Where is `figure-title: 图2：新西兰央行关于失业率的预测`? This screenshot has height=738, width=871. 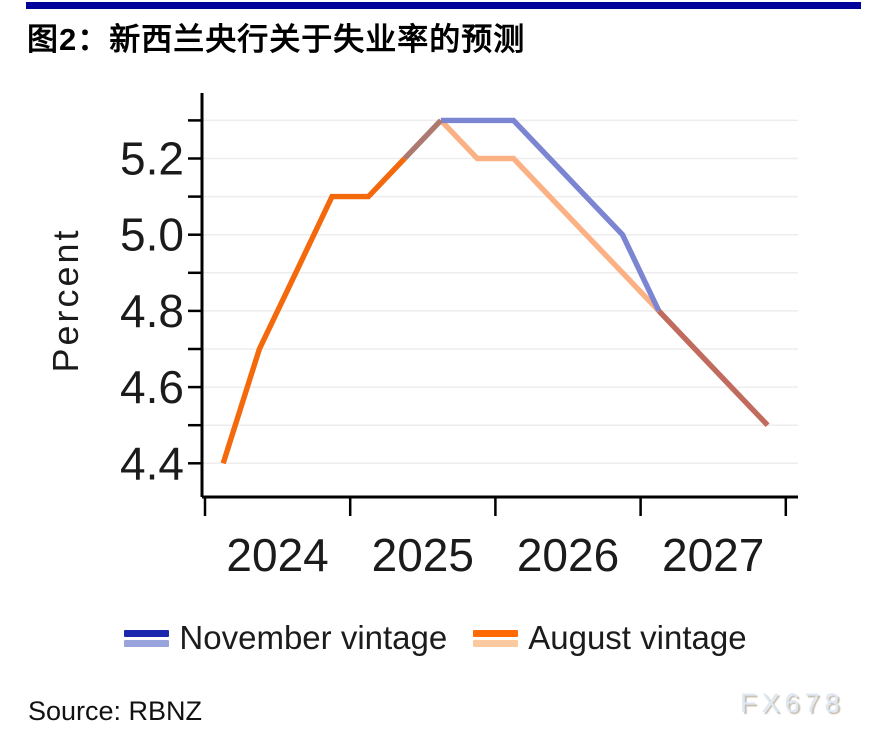 figure-title: 图2：新西兰央行关于失业率的预测 is located at coordinates (276, 39).